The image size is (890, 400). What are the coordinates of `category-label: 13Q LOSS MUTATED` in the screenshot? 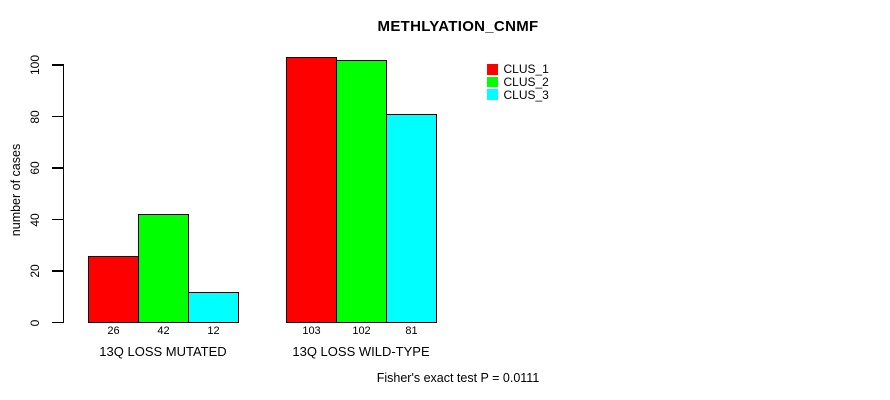 It's located at (163, 351).